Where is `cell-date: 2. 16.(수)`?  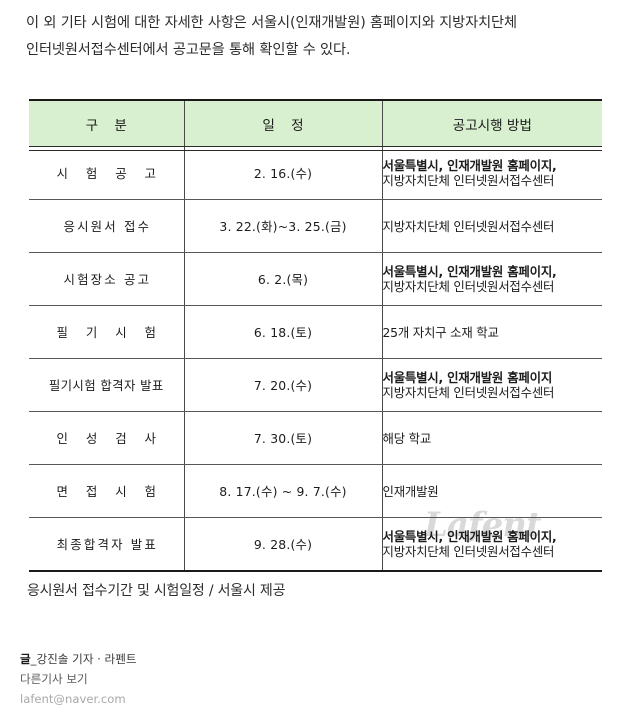
cell-date: 2. 16.(수) is located at coordinates (283, 173).